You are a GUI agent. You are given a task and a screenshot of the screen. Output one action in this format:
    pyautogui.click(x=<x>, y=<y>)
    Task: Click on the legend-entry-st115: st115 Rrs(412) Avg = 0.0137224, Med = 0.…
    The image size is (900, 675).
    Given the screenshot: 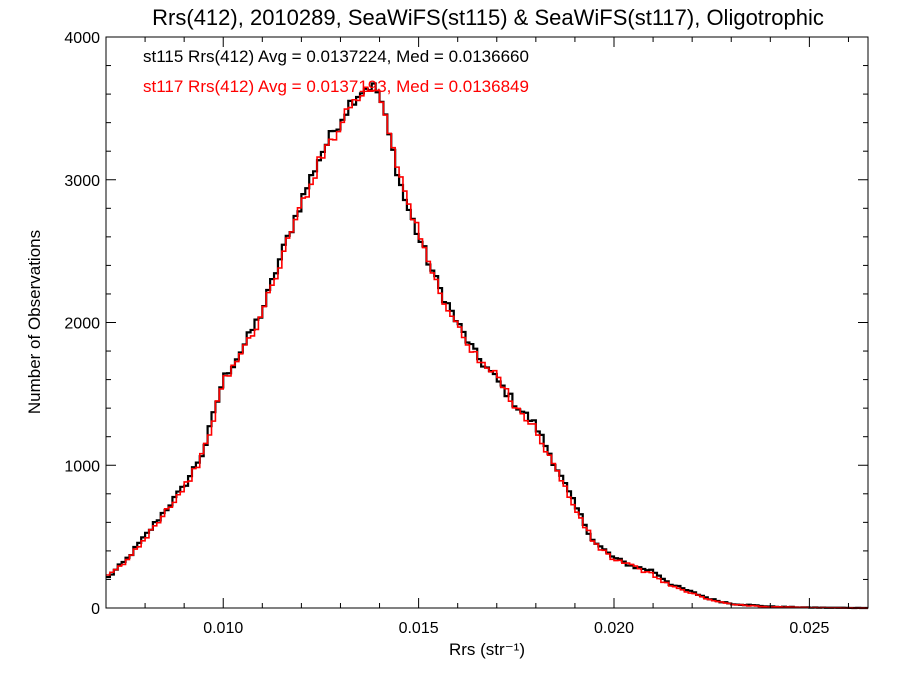 What is the action you would take?
    pyautogui.click(x=336, y=56)
    